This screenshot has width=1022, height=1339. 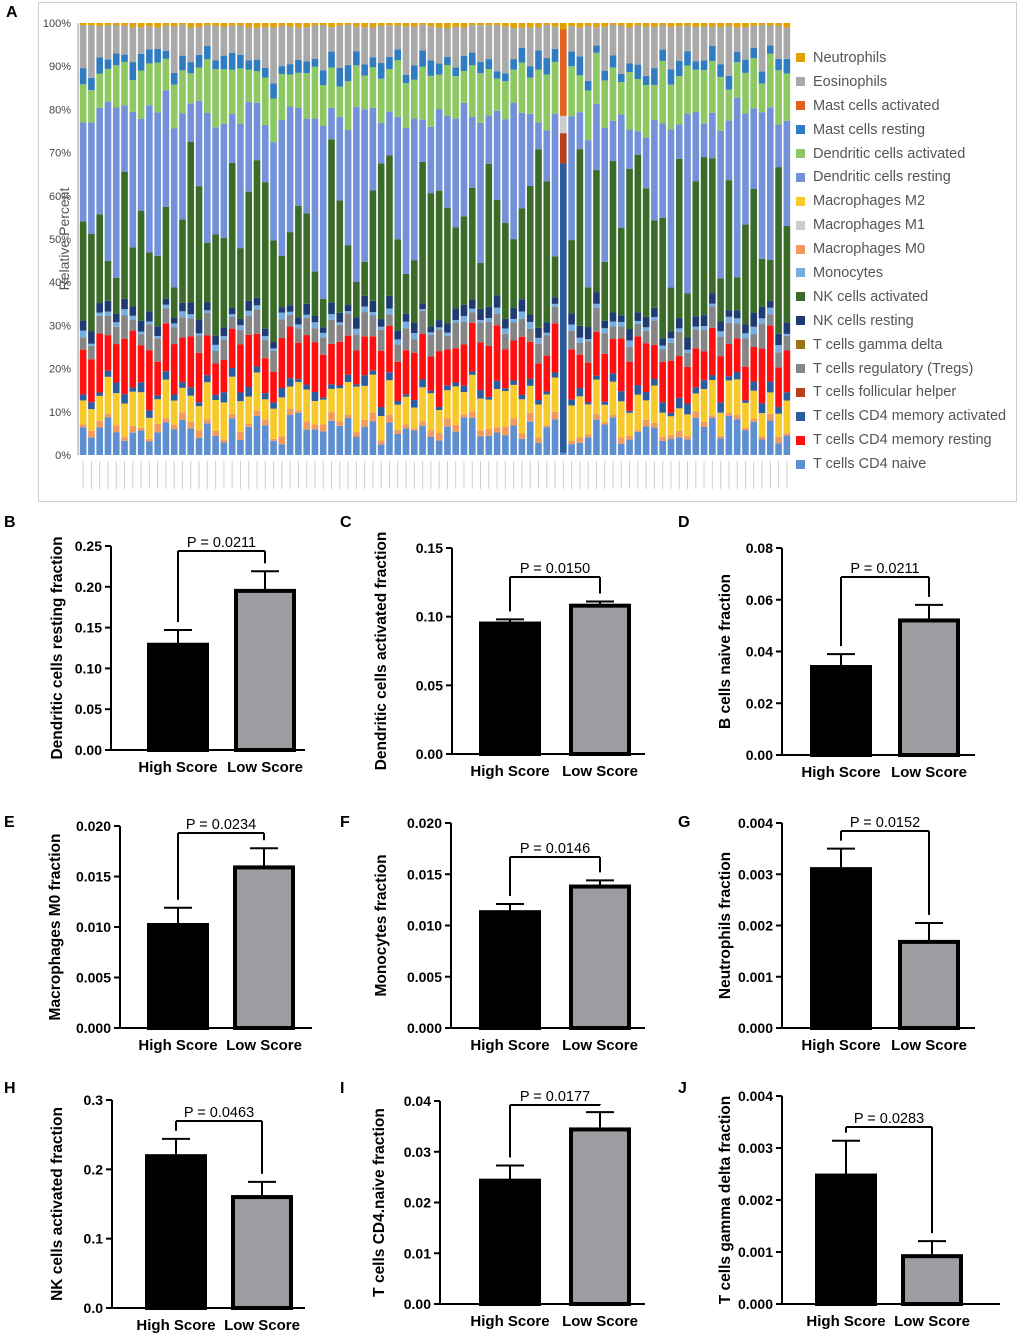 What do you see at coordinates (10, 522) in the screenshot?
I see `panel-letter-b: B` at bounding box center [10, 522].